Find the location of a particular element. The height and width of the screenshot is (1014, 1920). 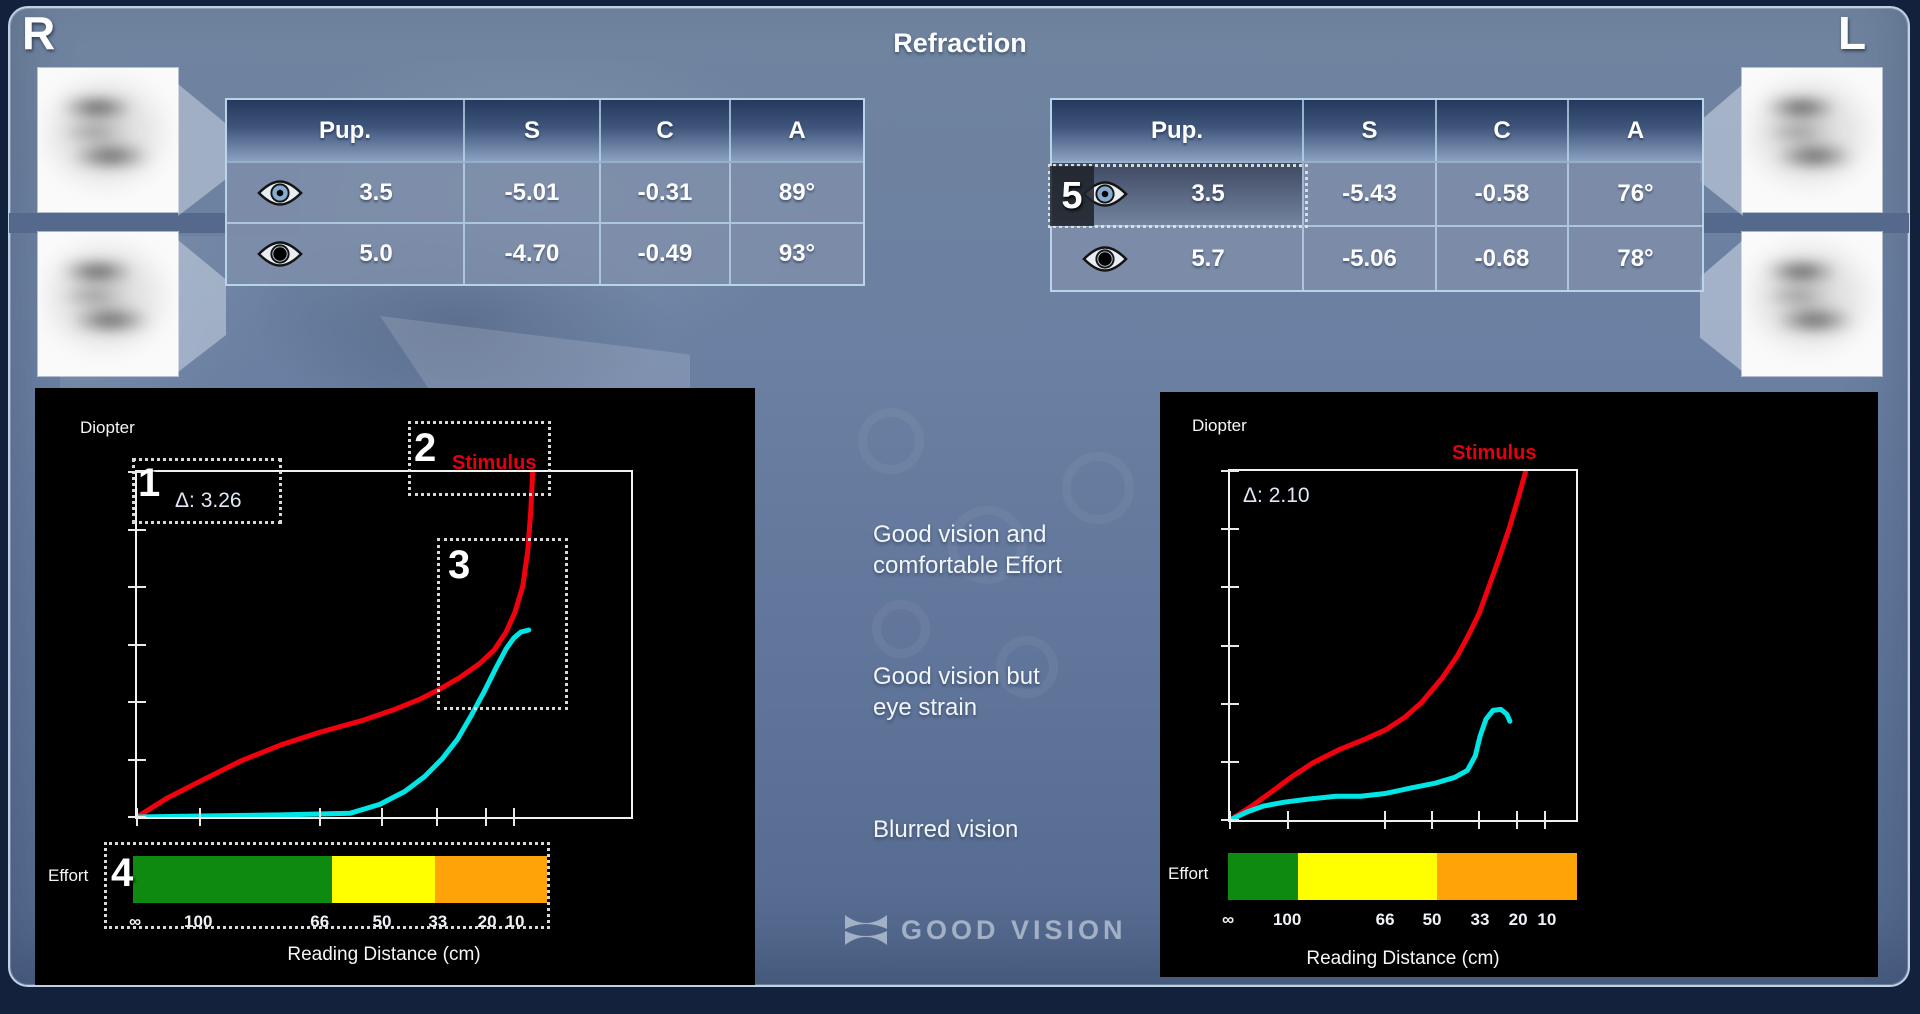

legend-line: Good vision but is located at coordinates (956, 676).